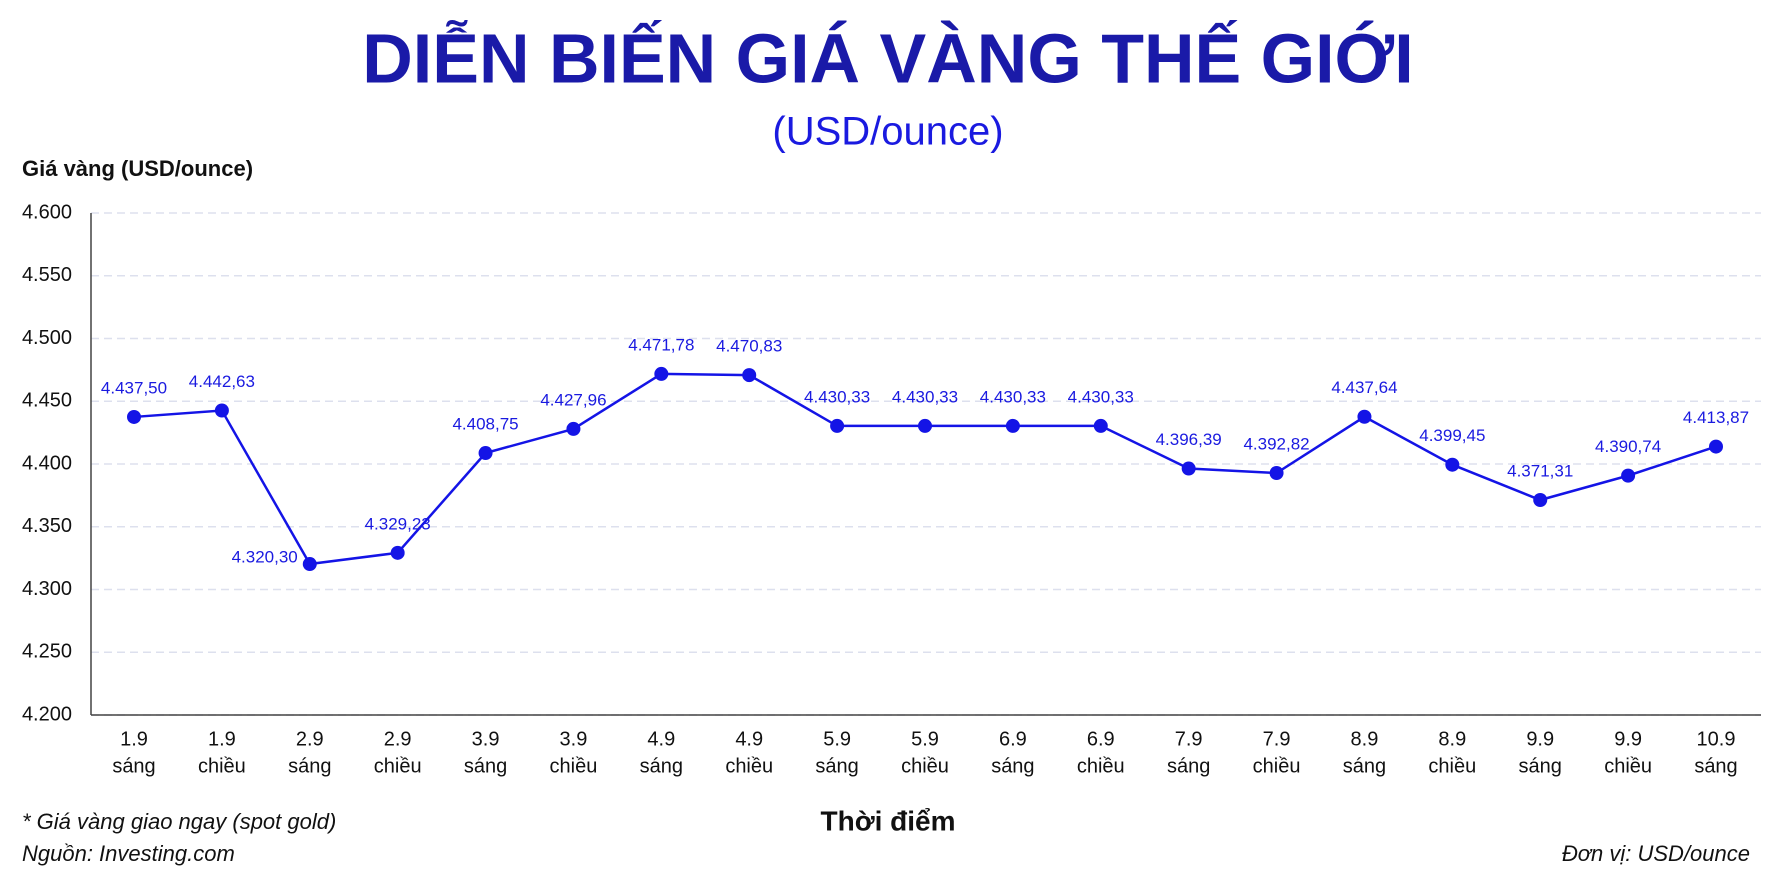 This screenshot has width=1776, height=891. What do you see at coordinates (47, 338) in the screenshot?
I see `y-tick-label: 4.500` at bounding box center [47, 338].